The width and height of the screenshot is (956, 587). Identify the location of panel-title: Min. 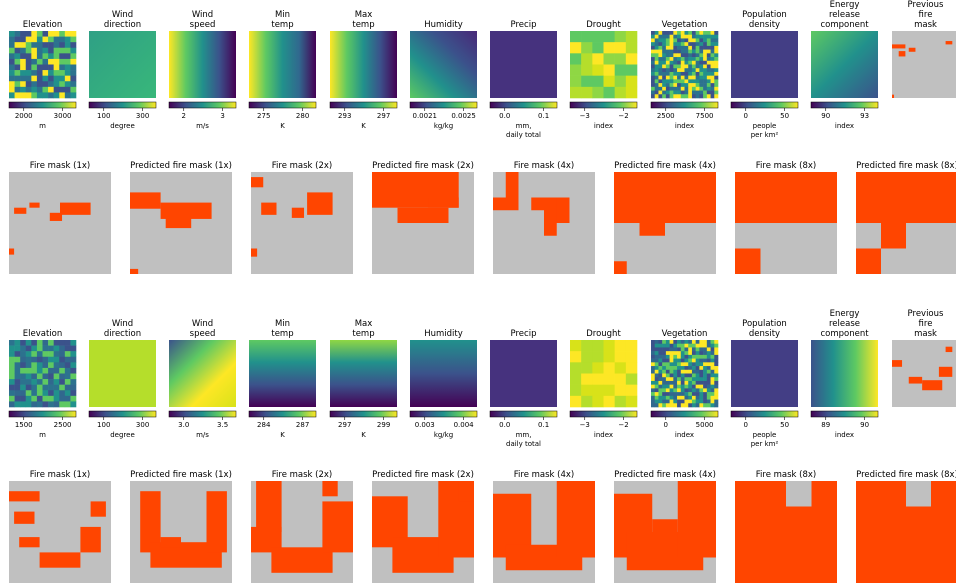
(282, 15).